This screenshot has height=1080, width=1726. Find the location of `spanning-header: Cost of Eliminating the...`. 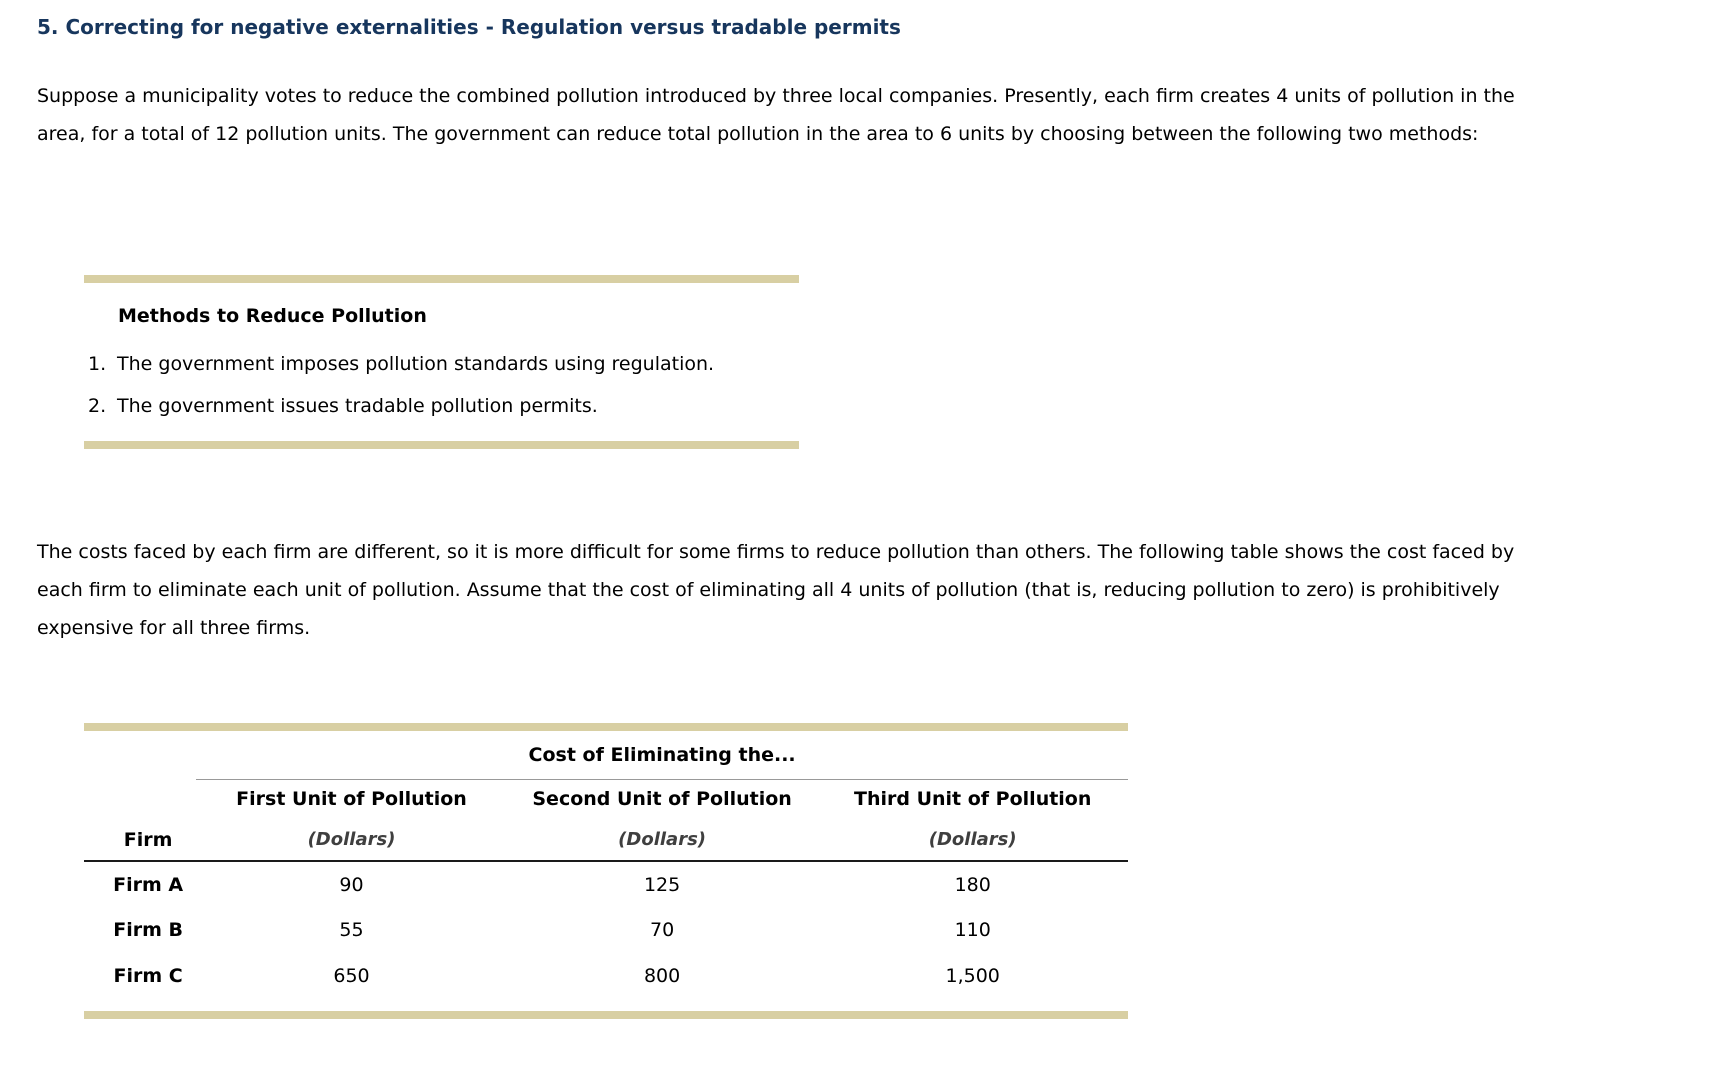

spanning-header: Cost of Eliminating the... is located at coordinates (662, 755).